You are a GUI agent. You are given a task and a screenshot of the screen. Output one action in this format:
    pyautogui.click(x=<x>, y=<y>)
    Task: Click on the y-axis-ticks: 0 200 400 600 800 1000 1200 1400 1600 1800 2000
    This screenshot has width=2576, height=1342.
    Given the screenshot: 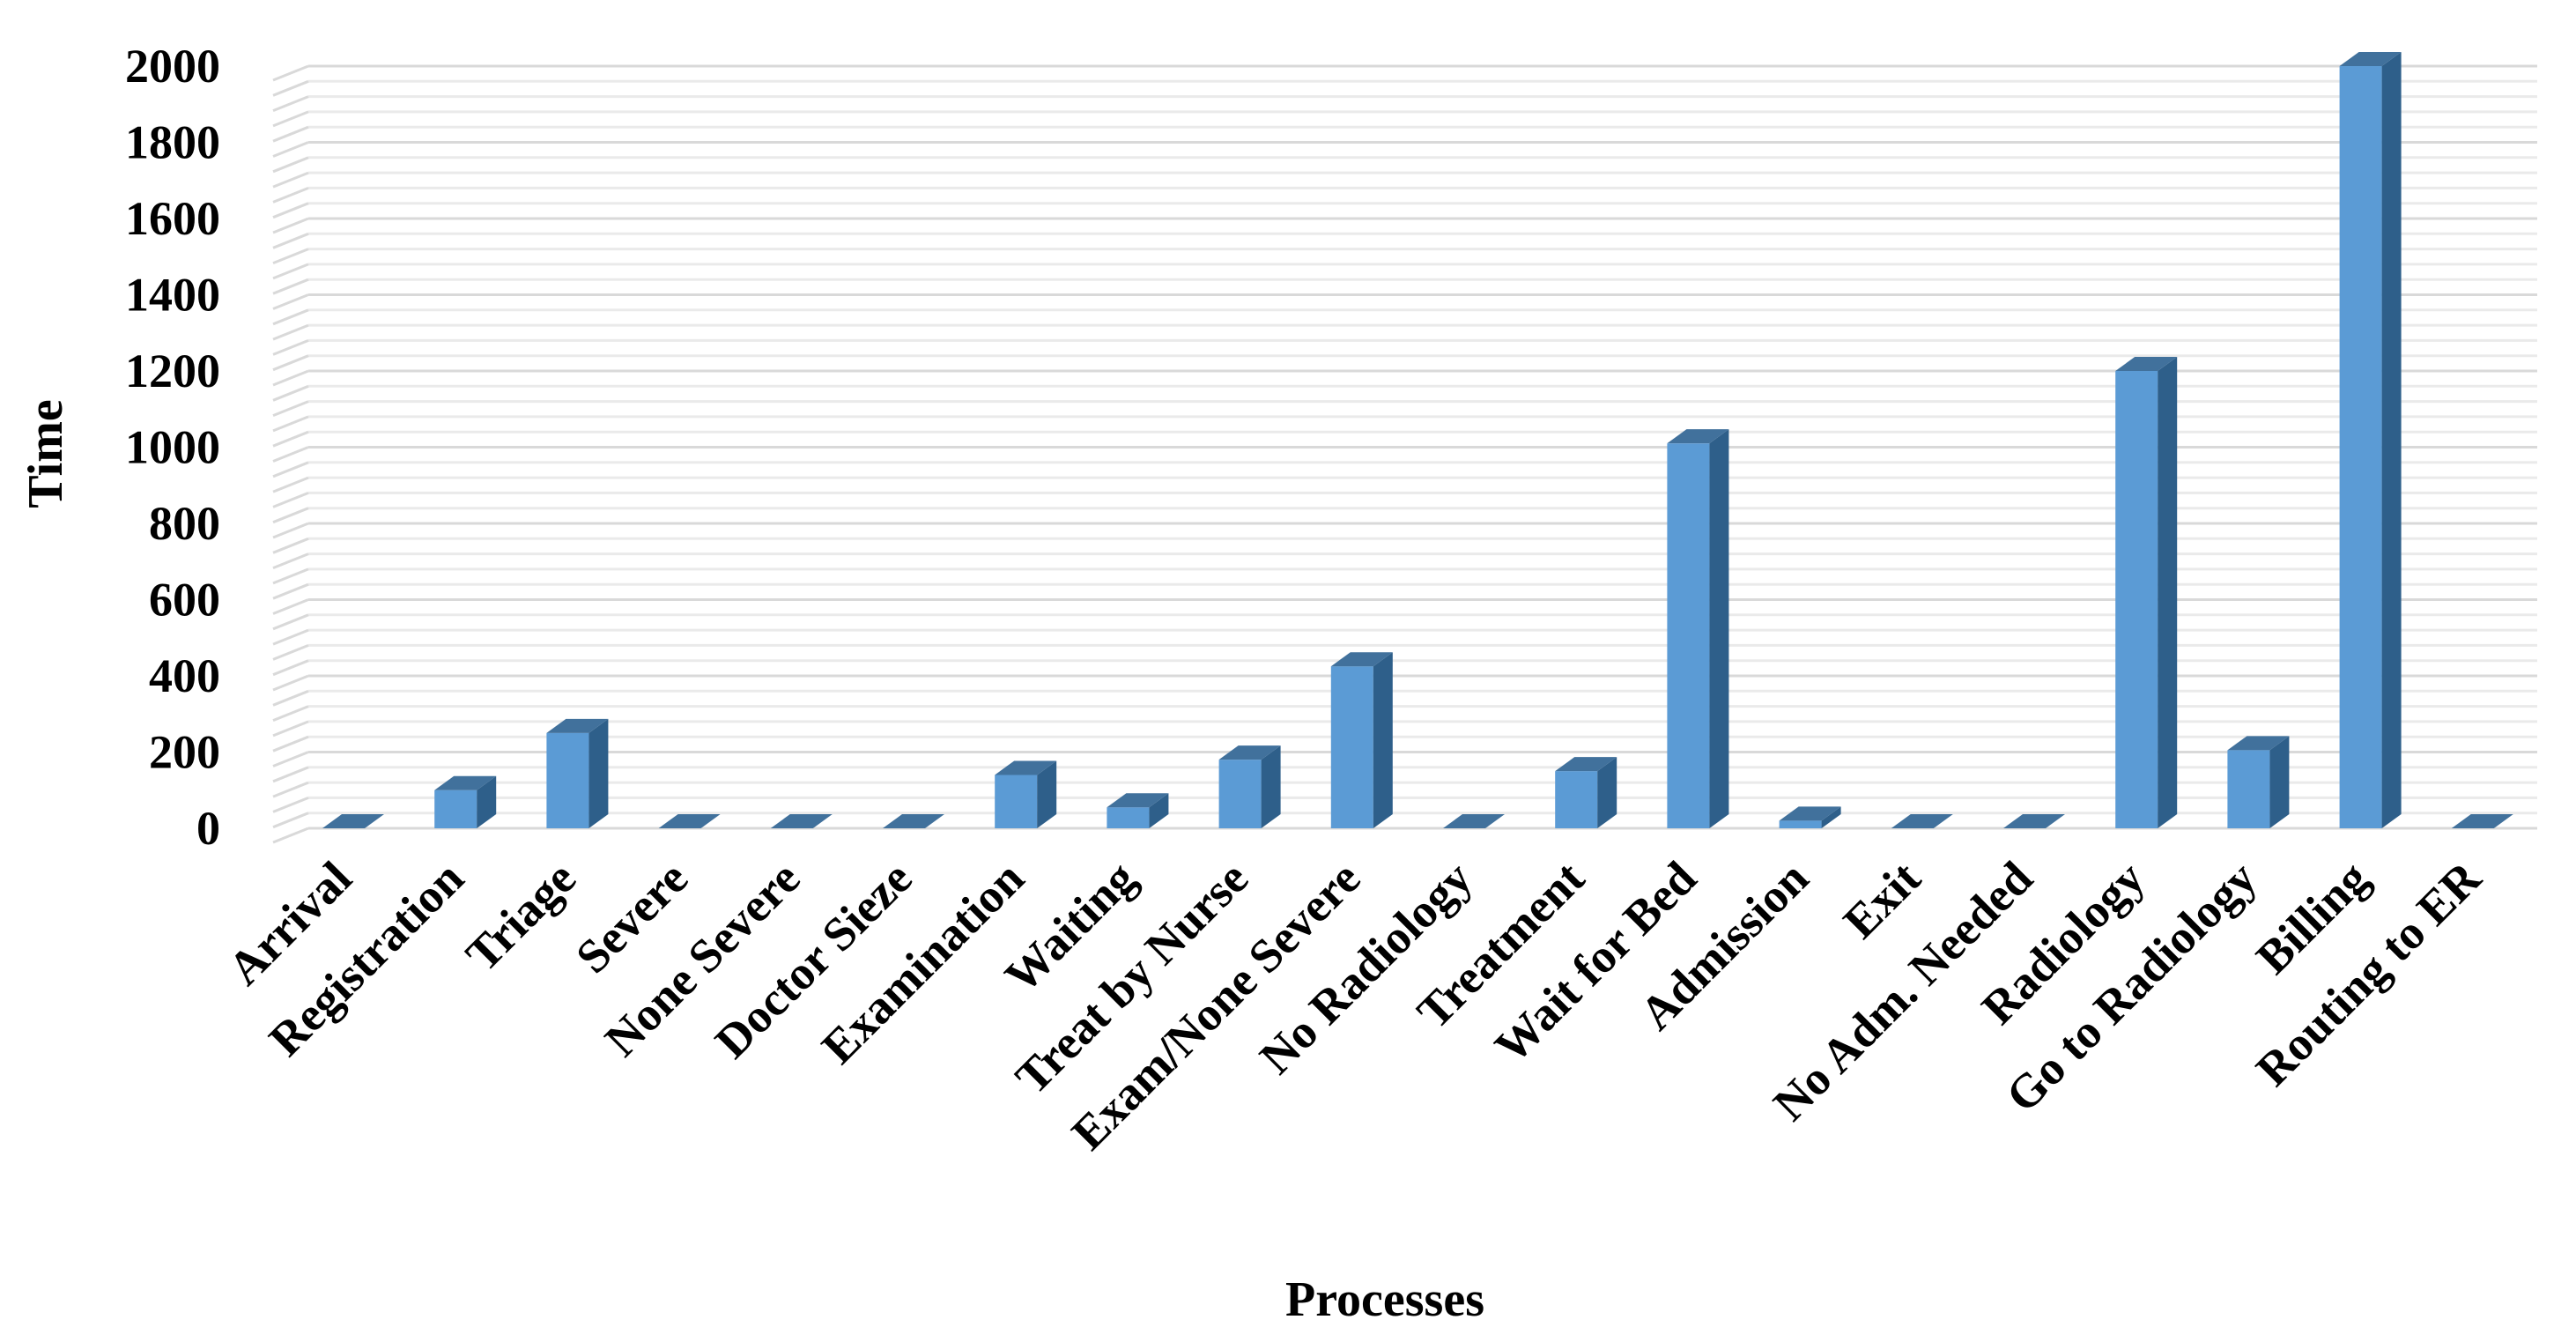 What is the action you would take?
    pyautogui.click(x=173, y=447)
    